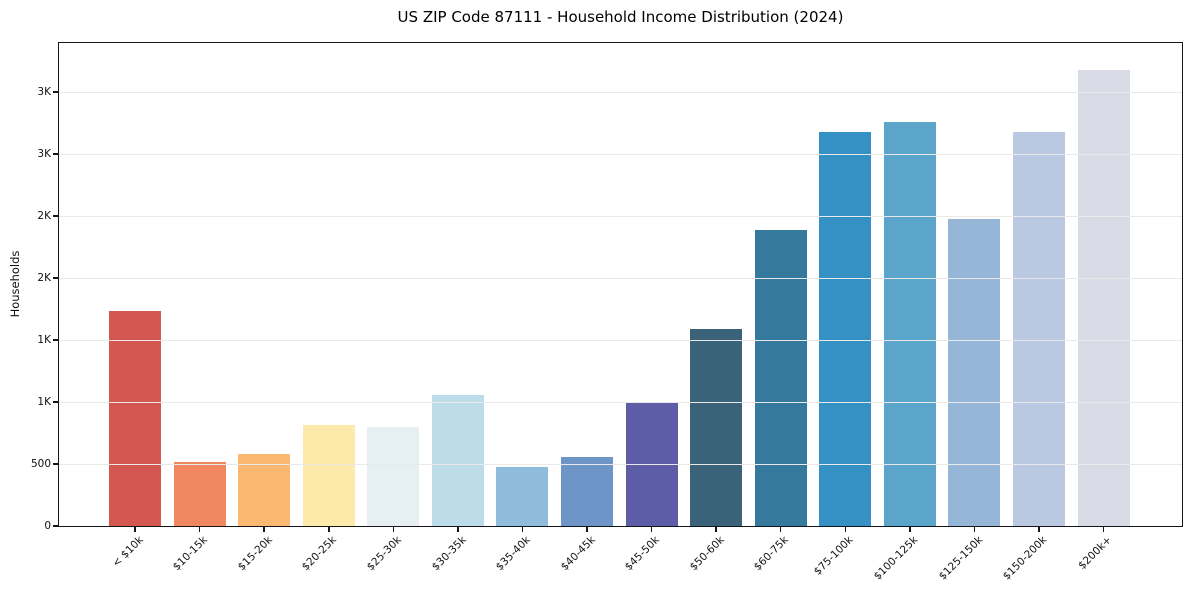 Image resolution: width=1189 pixels, height=590 pixels. I want to click on x-tick-label: $25-30k, so click(384, 554).